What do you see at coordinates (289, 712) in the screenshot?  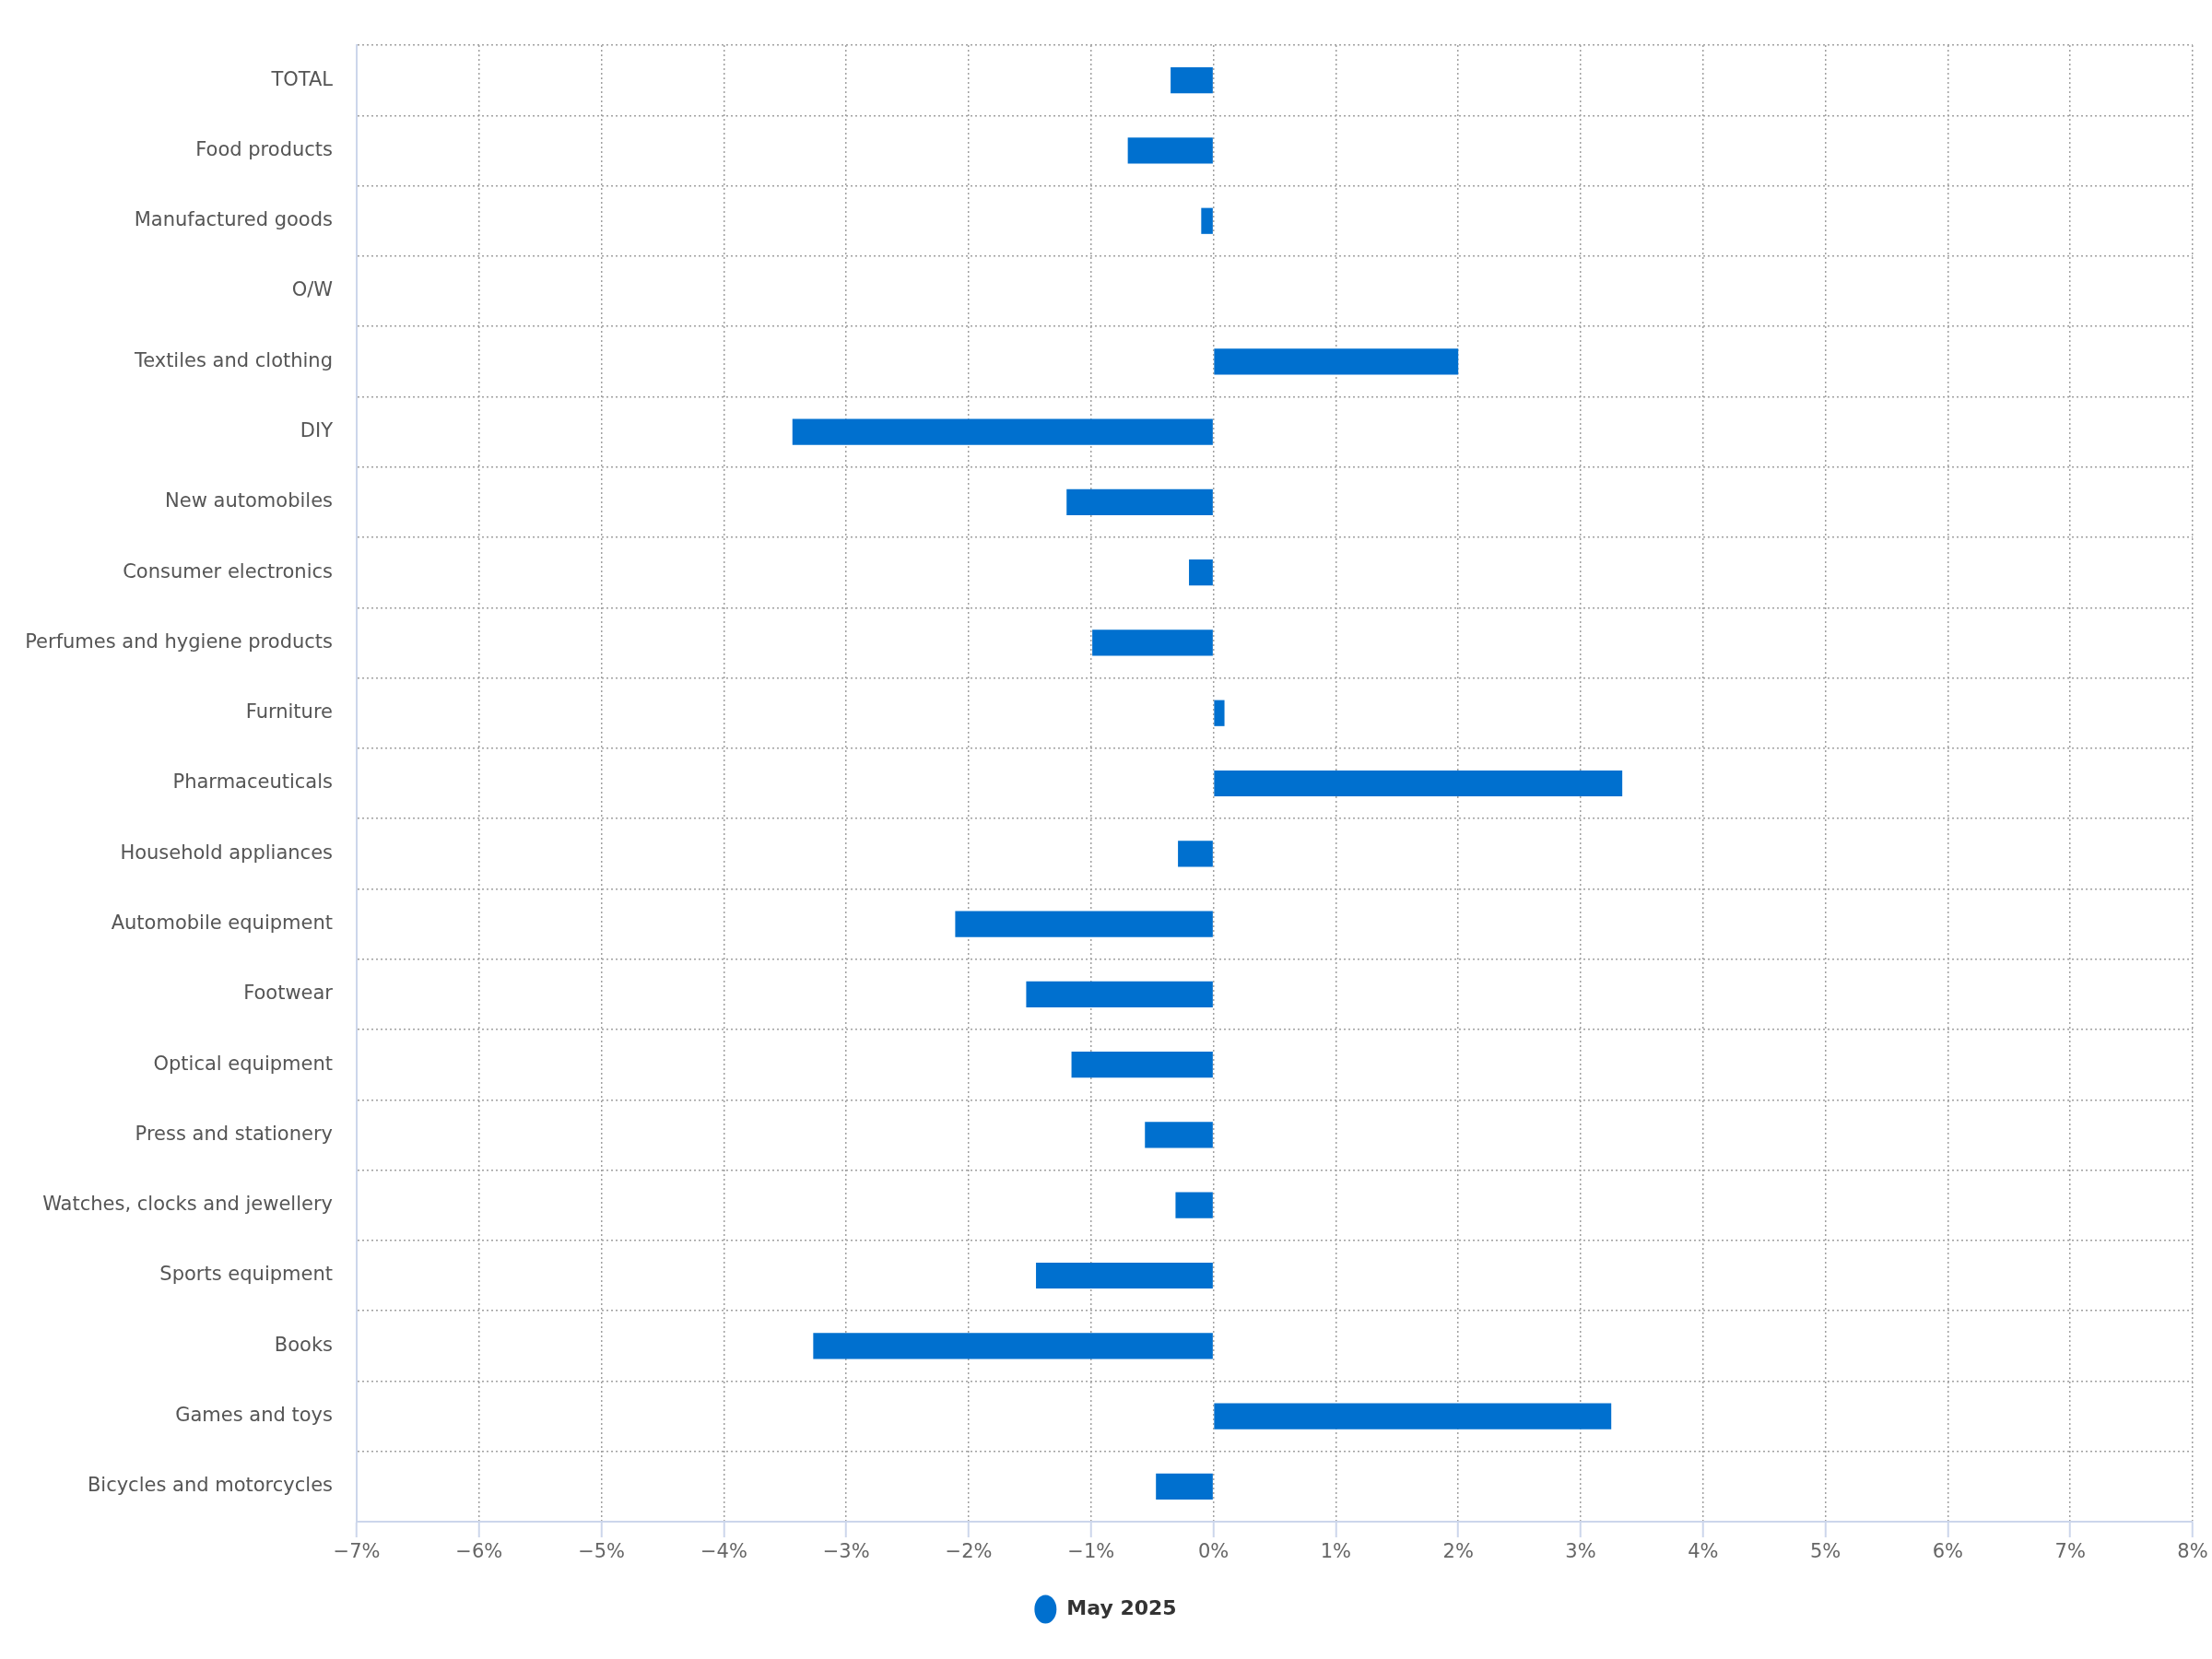 I see `y-tick-label: Furniture` at bounding box center [289, 712].